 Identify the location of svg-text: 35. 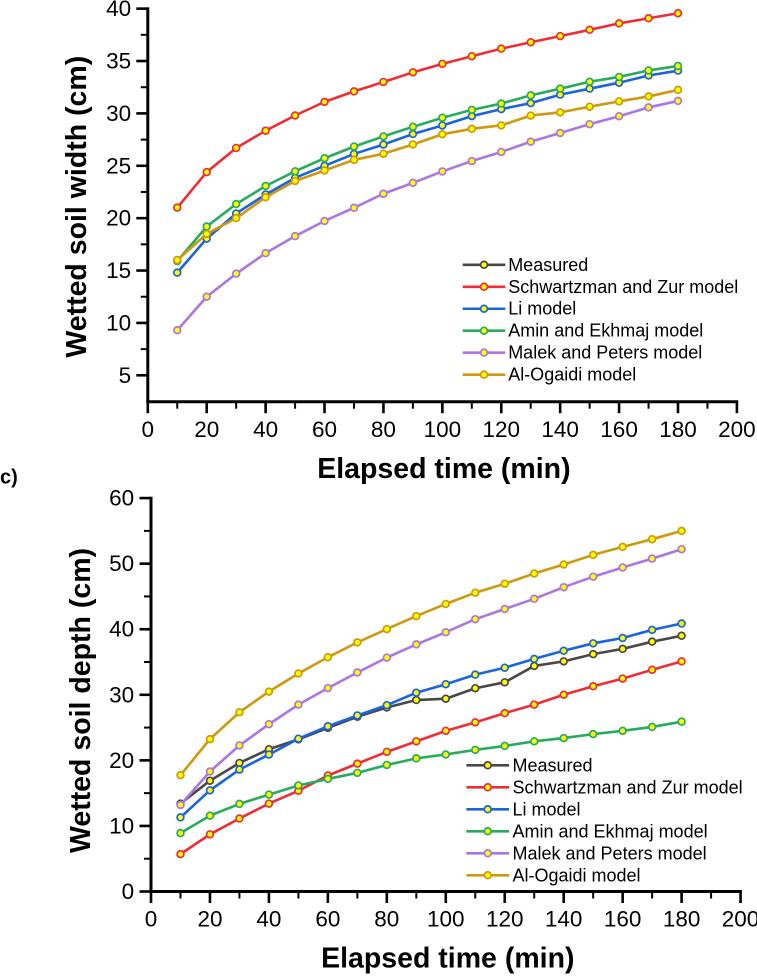
(118, 61).